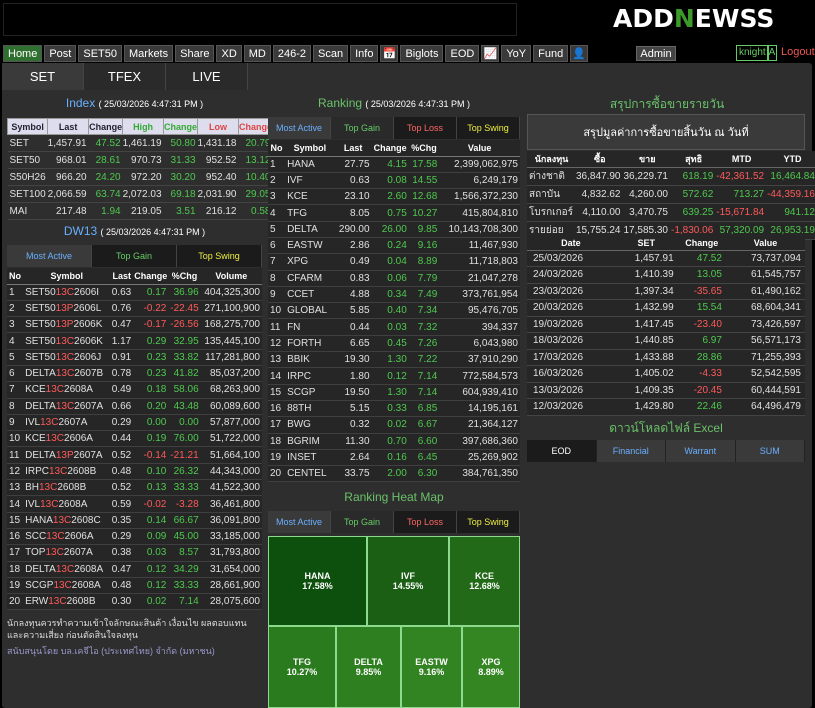 The height and width of the screenshot is (708, 815). I want to click on table-row: 14 IVL13C2608A 0.59 -0.02 -3.28 36,461,800, so click(134, 504).